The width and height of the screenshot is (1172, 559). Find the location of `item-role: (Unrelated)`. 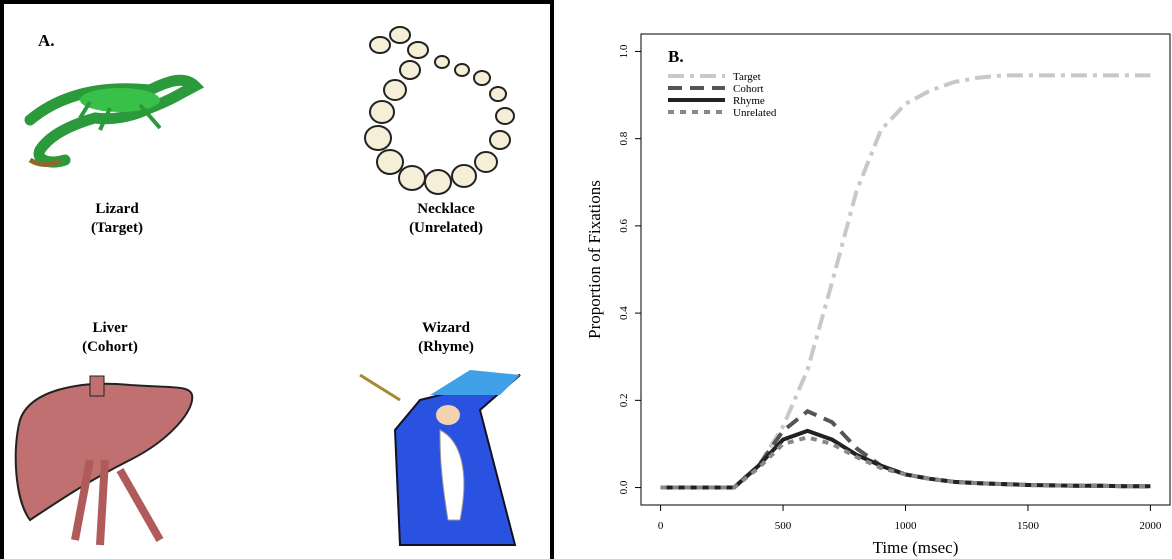

item-role: (Unrelated) is located at coordinates (446, 228).